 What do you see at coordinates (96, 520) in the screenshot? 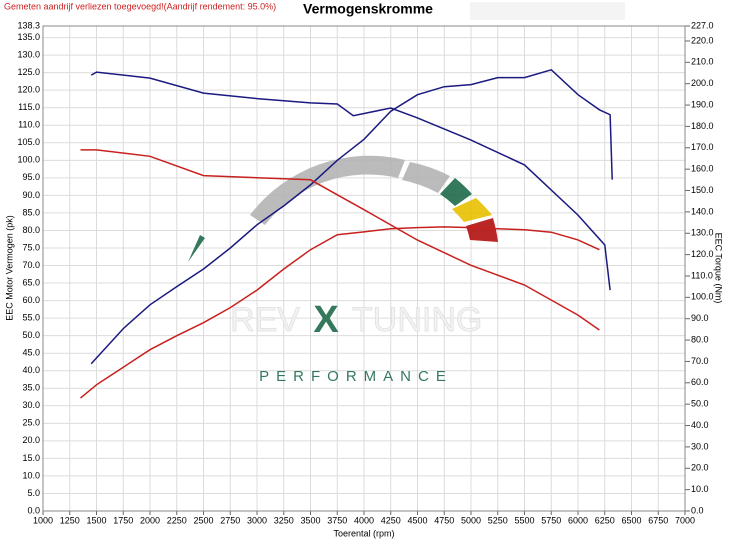
I see `x-tick-label: 1500` at bounding box center [96, 520].